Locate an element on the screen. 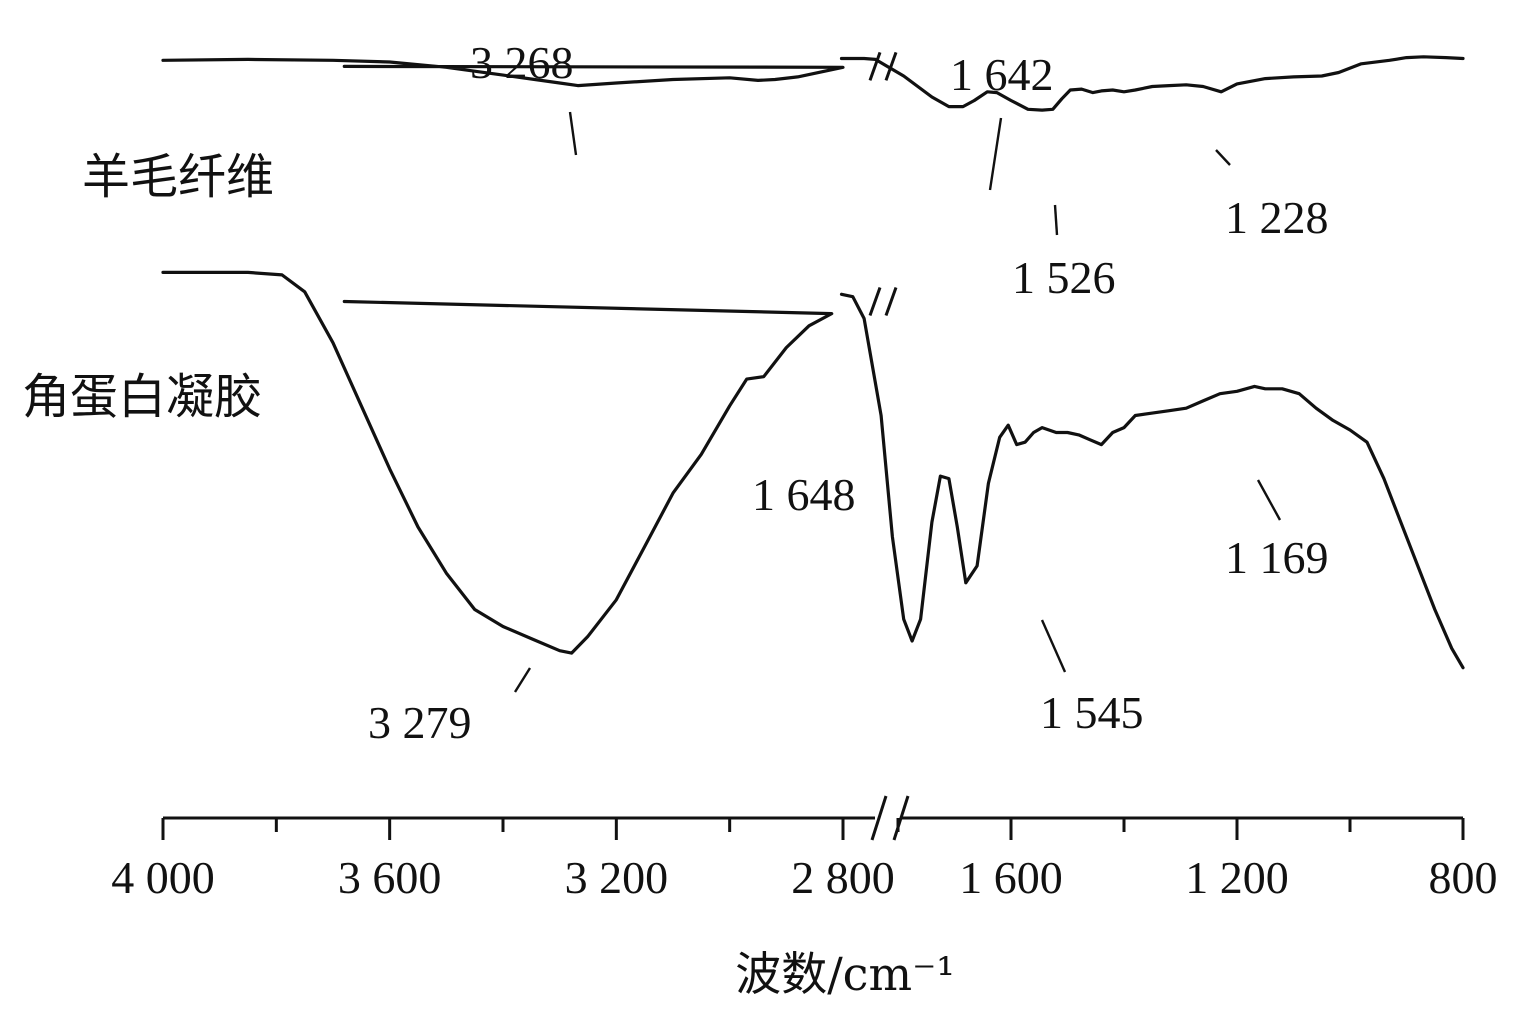 The height and width of the screenshot is (1013, 1518). x-tick-label: 1 600 is located at coordinates (1011, 877).